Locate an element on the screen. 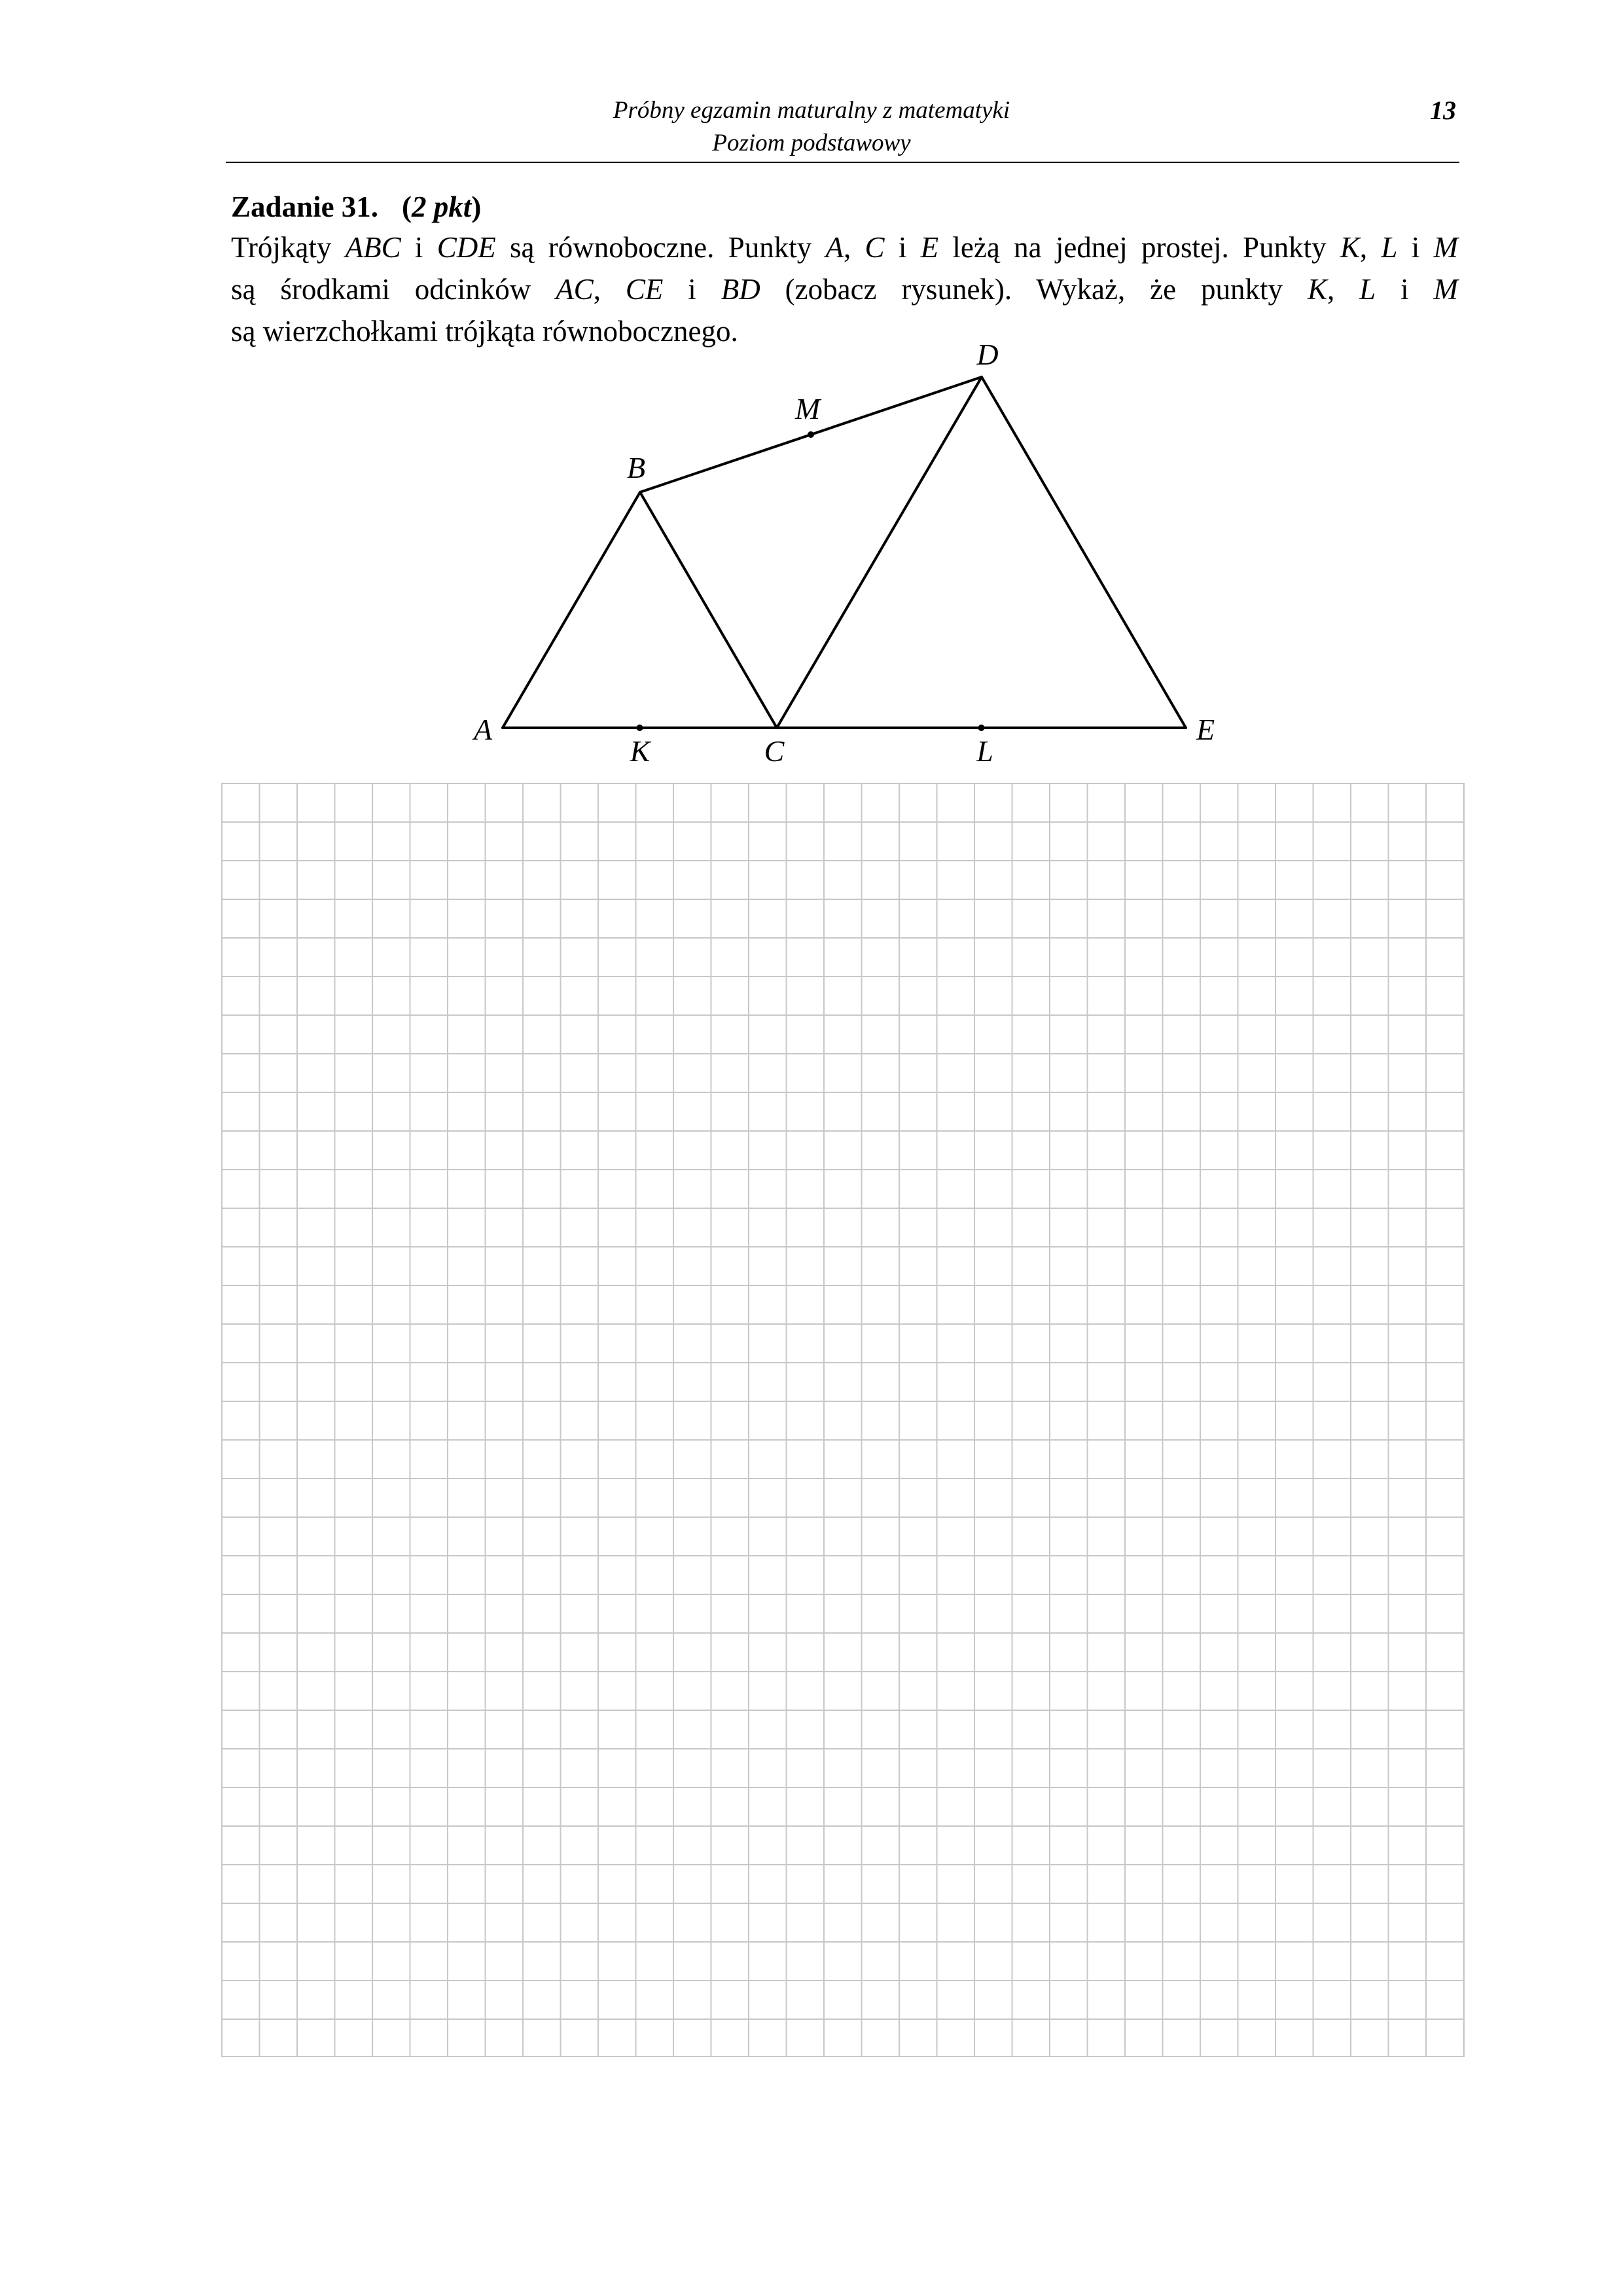  midpoint-L is located at coordinates (981, 728).